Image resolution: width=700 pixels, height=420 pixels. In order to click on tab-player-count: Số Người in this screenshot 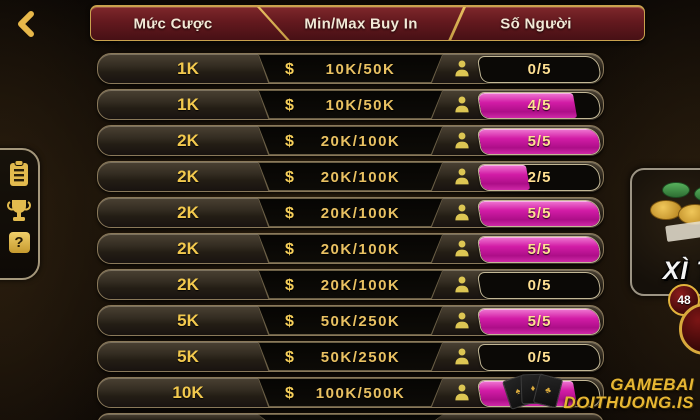, I will do `click(536, 23)`.